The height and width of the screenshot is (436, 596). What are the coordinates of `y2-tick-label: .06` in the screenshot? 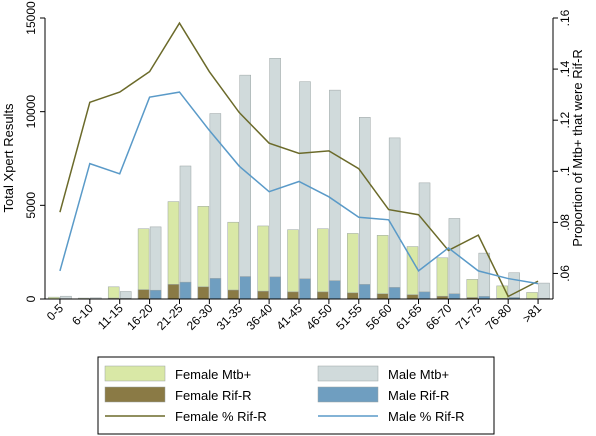 It's located at (565, 273).